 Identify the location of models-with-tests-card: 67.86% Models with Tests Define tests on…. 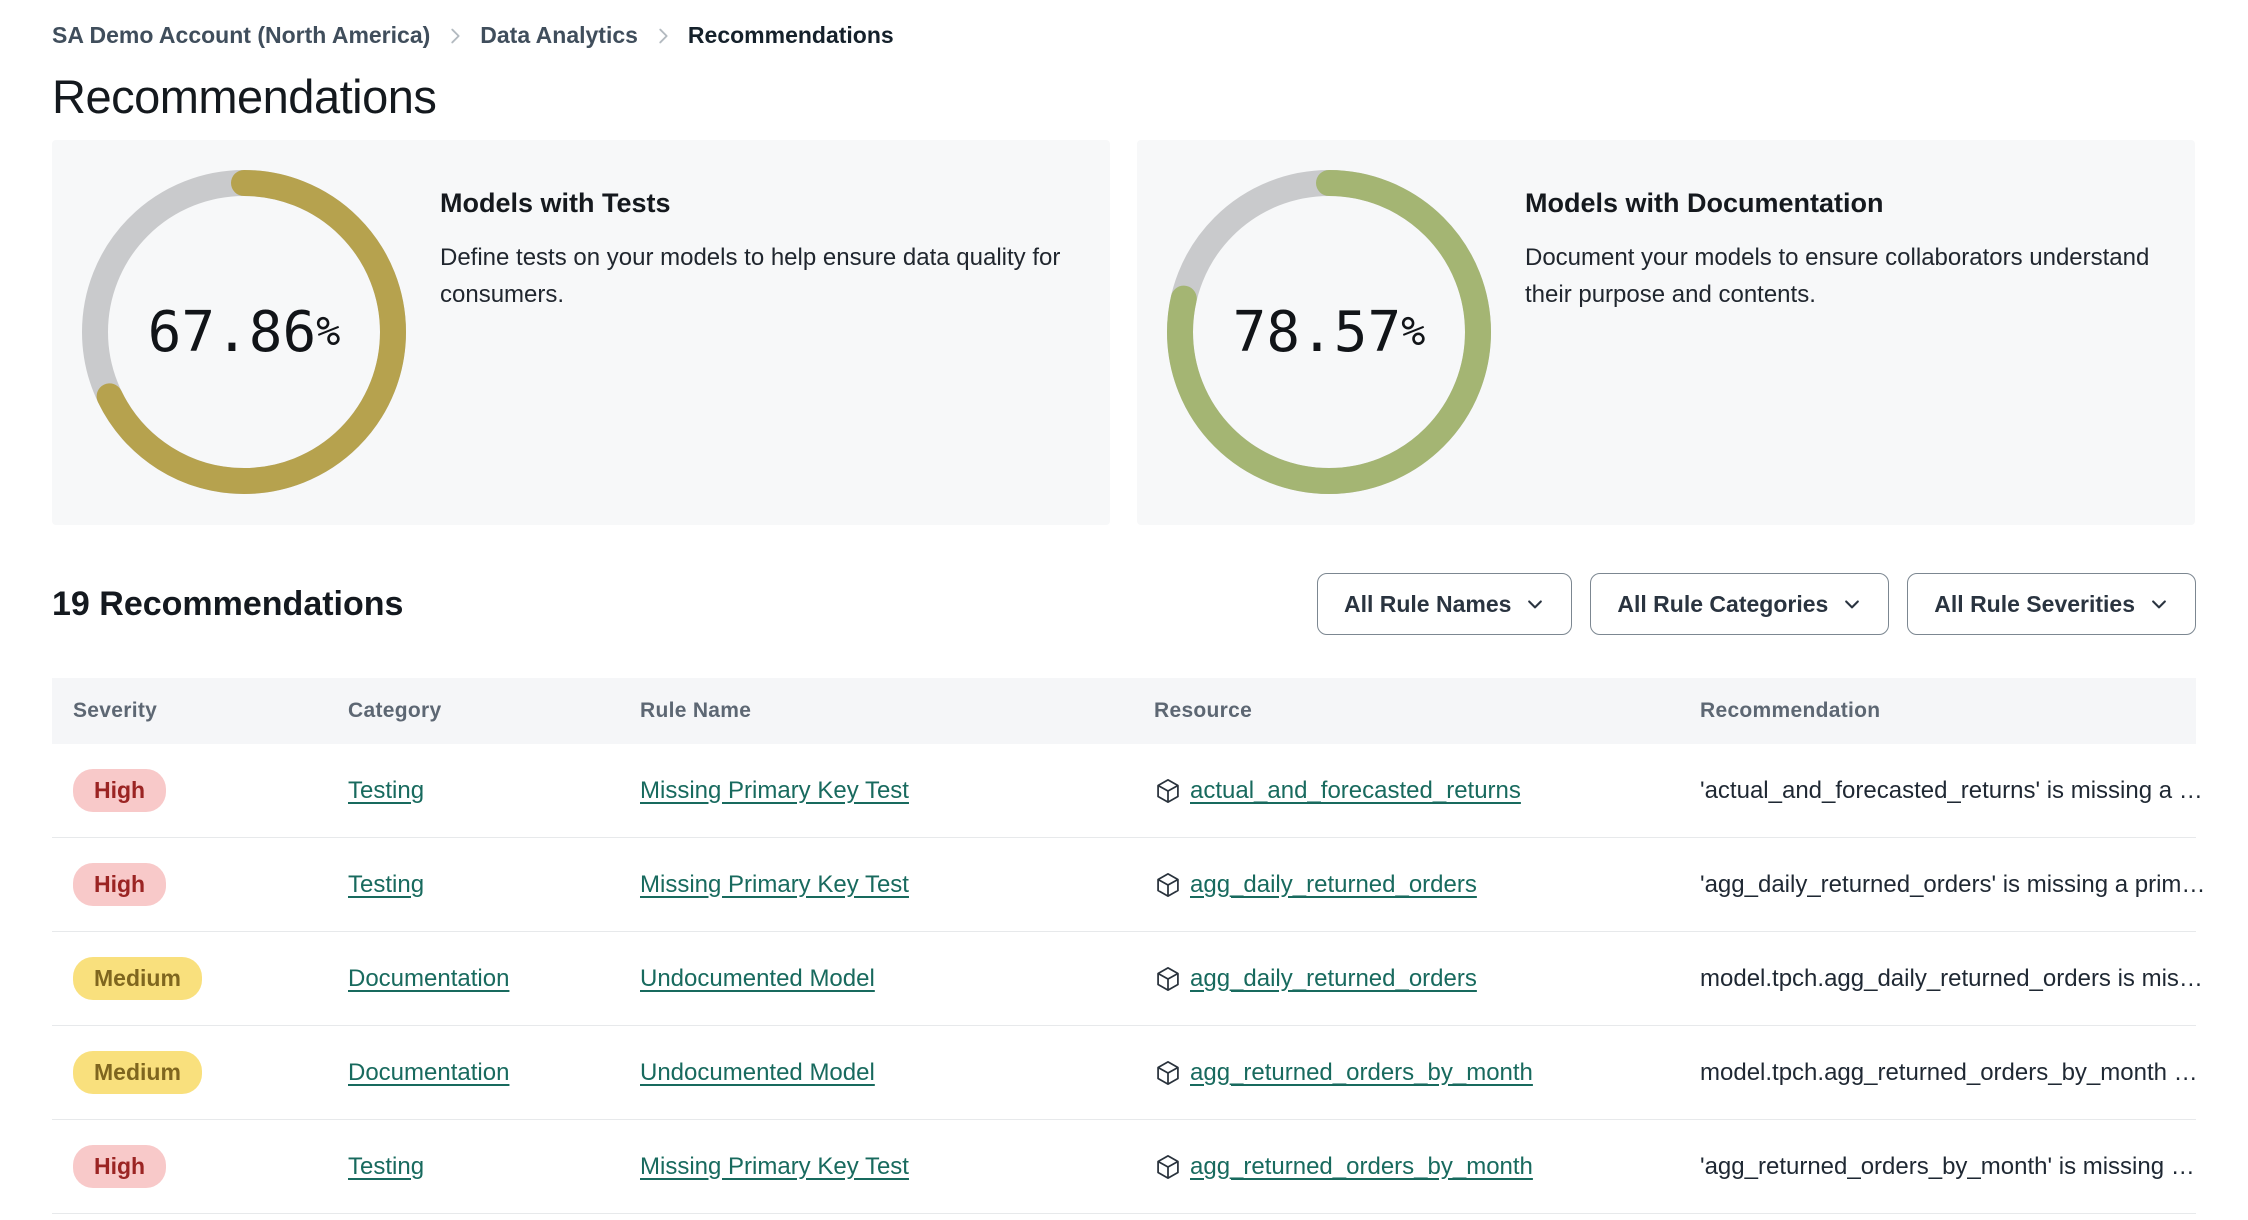
(581, 332).